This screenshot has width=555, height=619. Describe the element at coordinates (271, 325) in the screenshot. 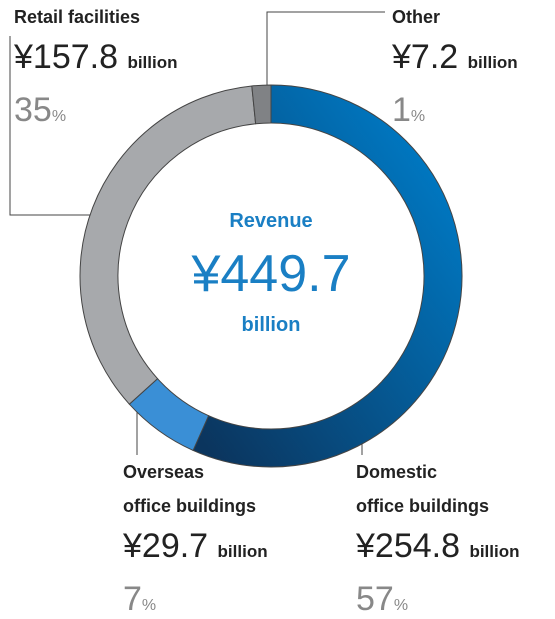

I see `center-unit: billion` at that location.